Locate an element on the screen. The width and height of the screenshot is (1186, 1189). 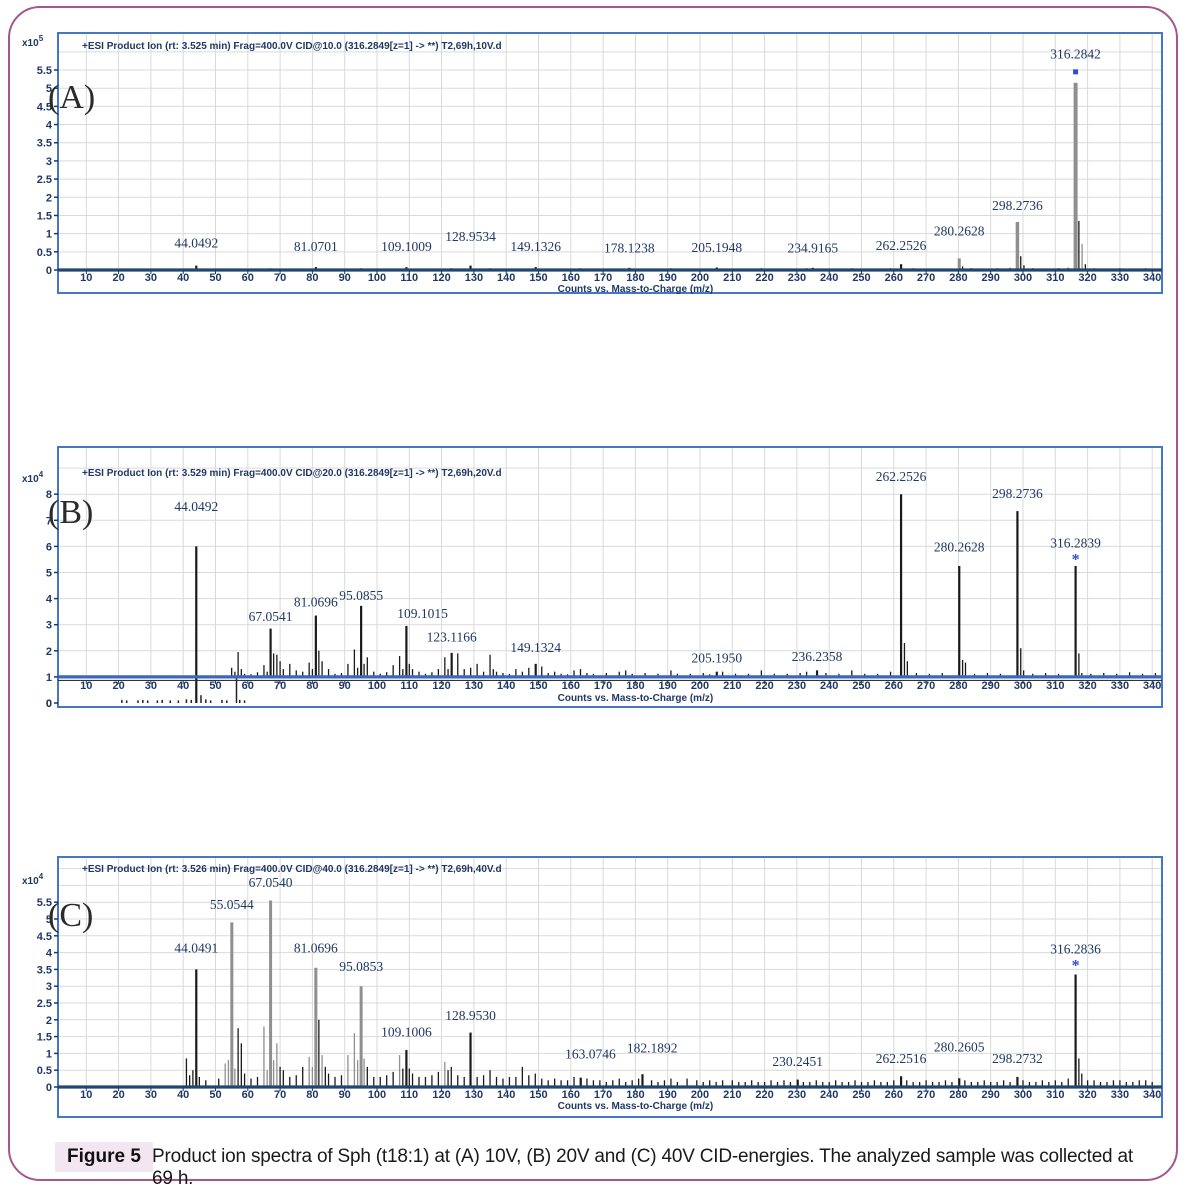
svg-text: 2 is located at coordinates (49, 652).